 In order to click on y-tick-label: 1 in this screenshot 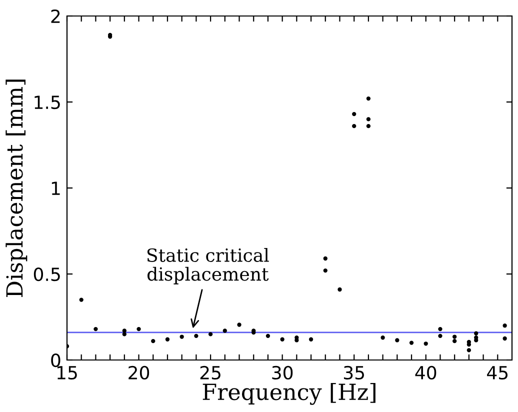, I will do `click(56, 188)`.